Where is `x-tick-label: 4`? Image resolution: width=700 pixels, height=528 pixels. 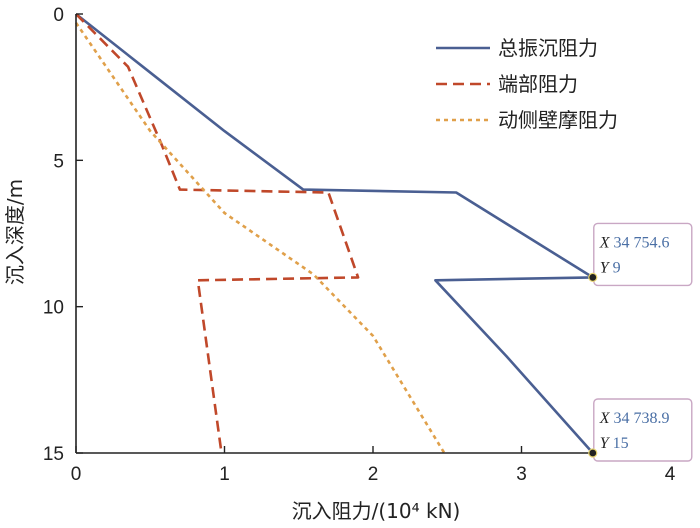 x-tick-label: 4 is located at coordinates (670, 474).